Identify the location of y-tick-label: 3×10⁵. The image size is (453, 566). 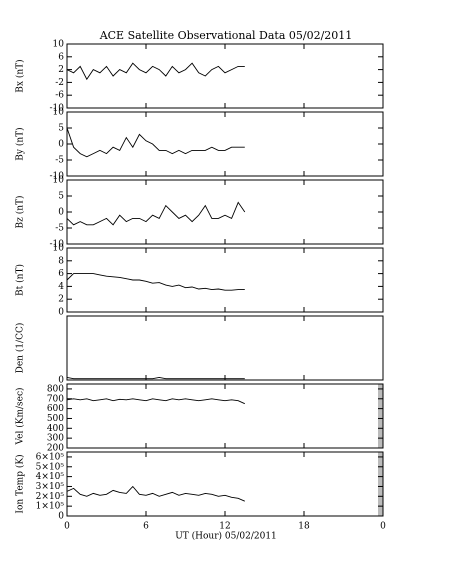
(50, 487).